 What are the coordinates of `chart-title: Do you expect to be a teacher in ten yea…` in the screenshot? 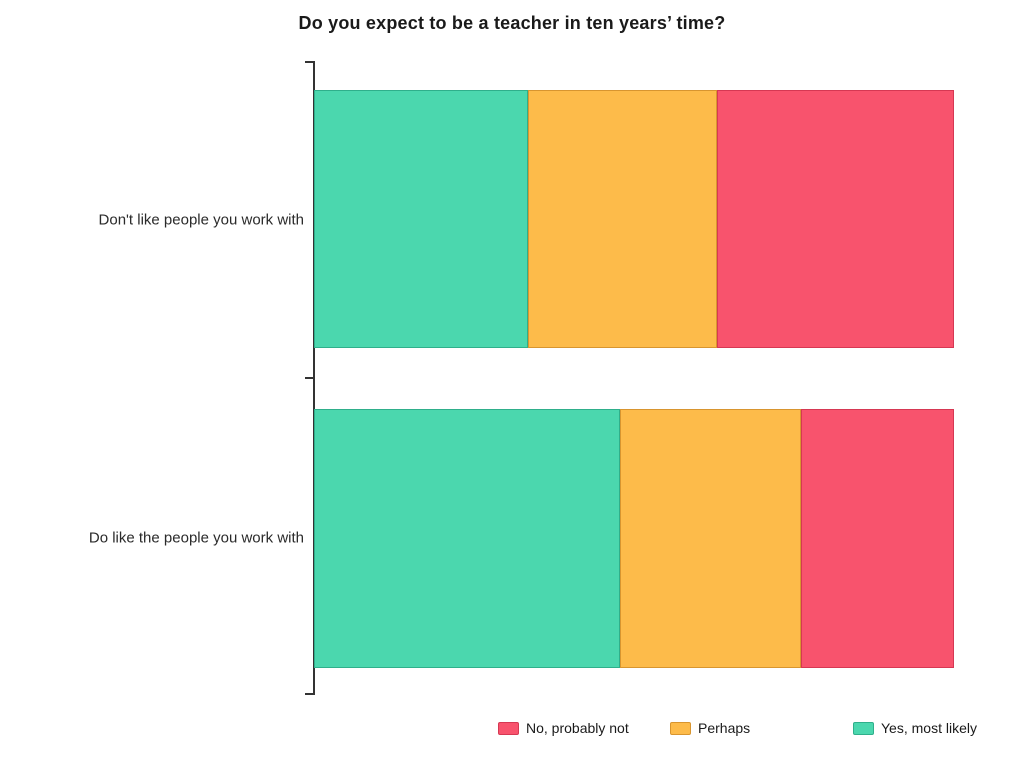 It's located at (512, 23).